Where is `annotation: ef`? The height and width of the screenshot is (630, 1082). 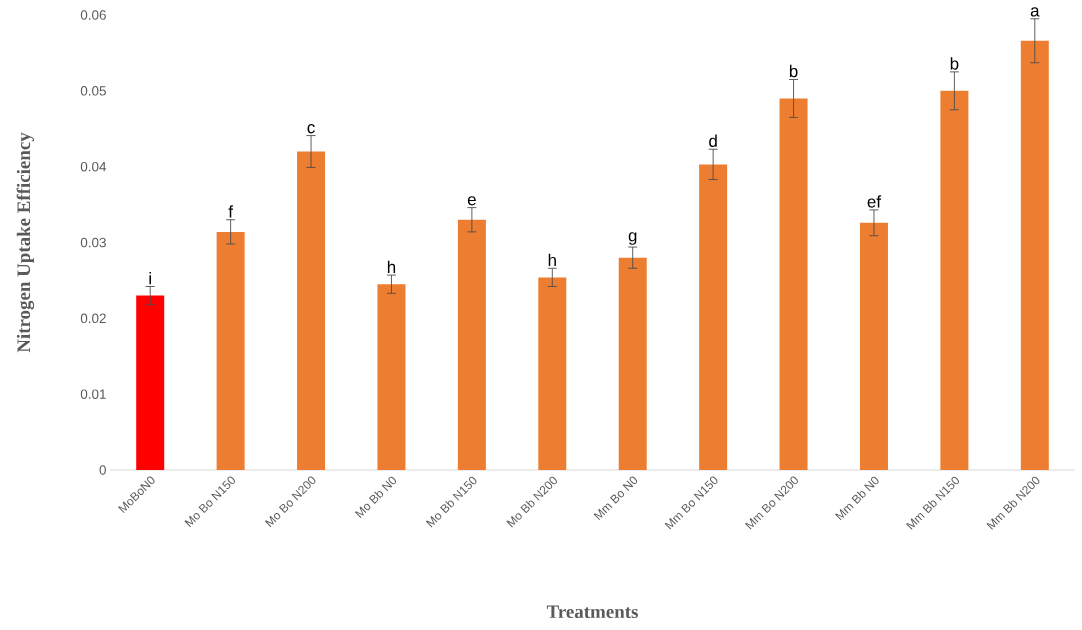 annotation: ef is located at coordinates (874, 201).